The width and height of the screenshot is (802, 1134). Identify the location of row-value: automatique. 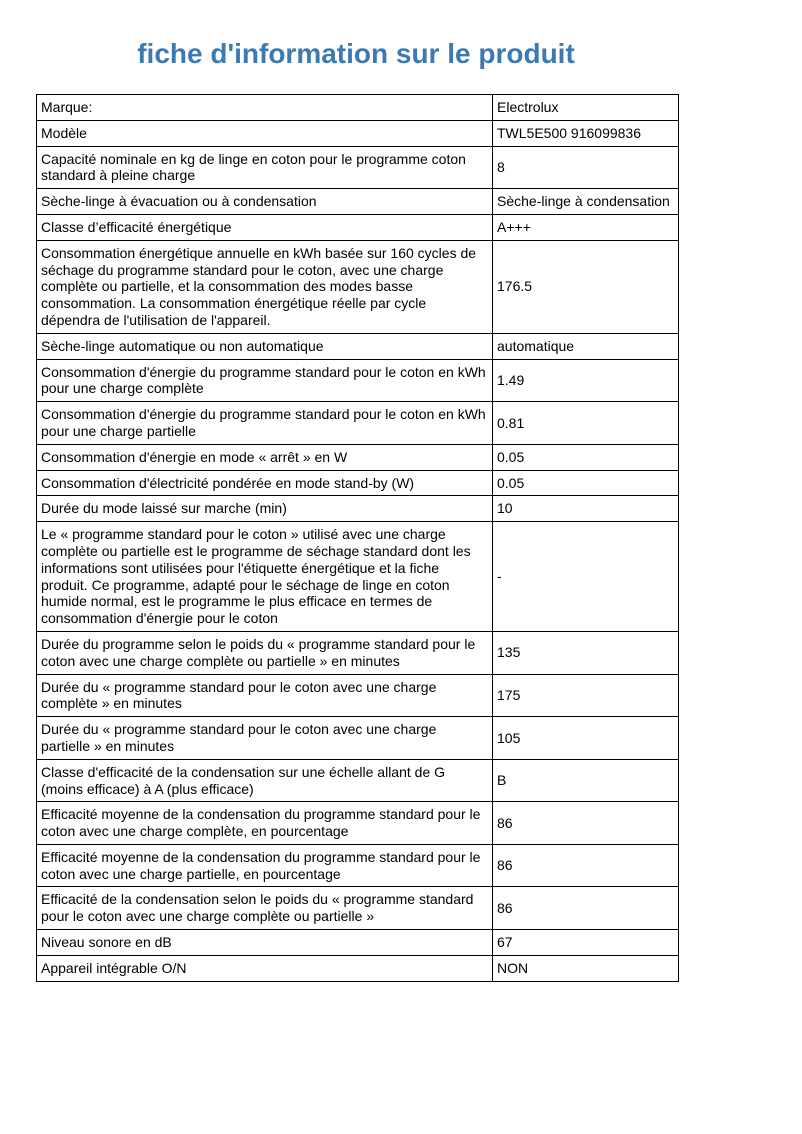
(585, 346).